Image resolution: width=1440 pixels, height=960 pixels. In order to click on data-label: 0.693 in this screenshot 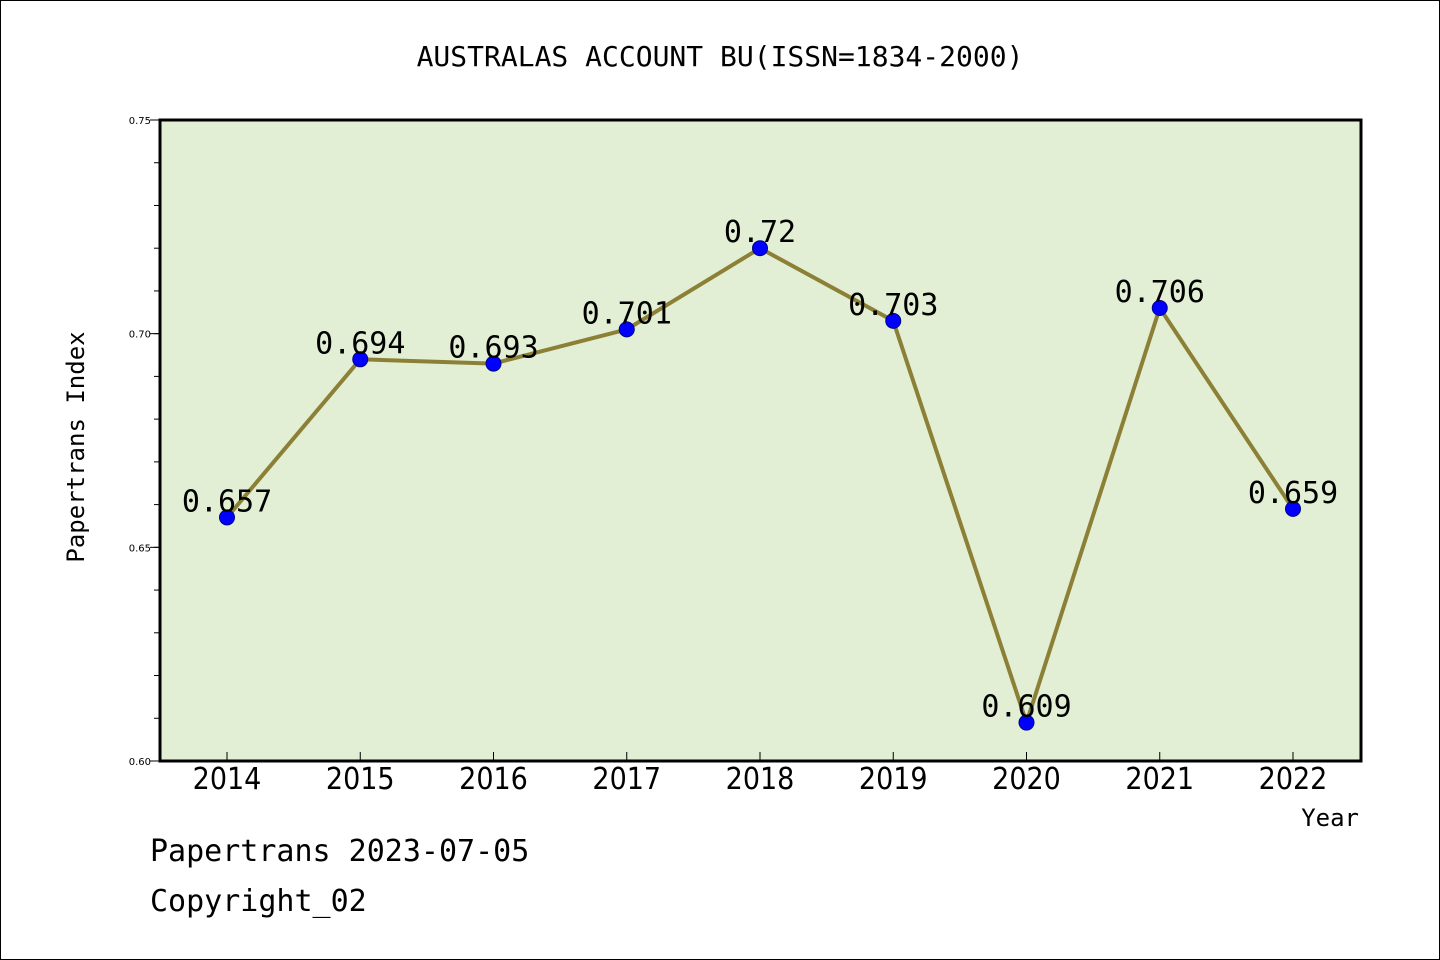, I will do `click(493, 348)`.